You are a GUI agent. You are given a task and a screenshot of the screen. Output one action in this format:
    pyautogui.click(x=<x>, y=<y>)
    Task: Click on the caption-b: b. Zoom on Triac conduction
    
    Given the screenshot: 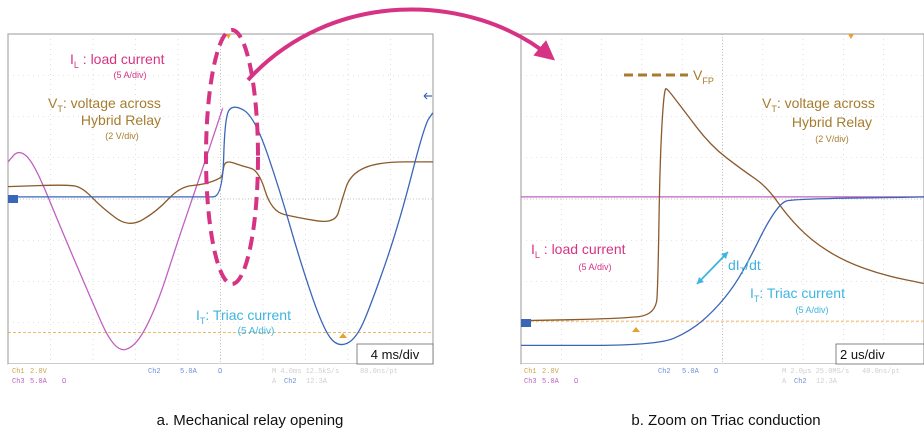 What is the action you would take?
    pyautogui.click(x=725, y=420)
    